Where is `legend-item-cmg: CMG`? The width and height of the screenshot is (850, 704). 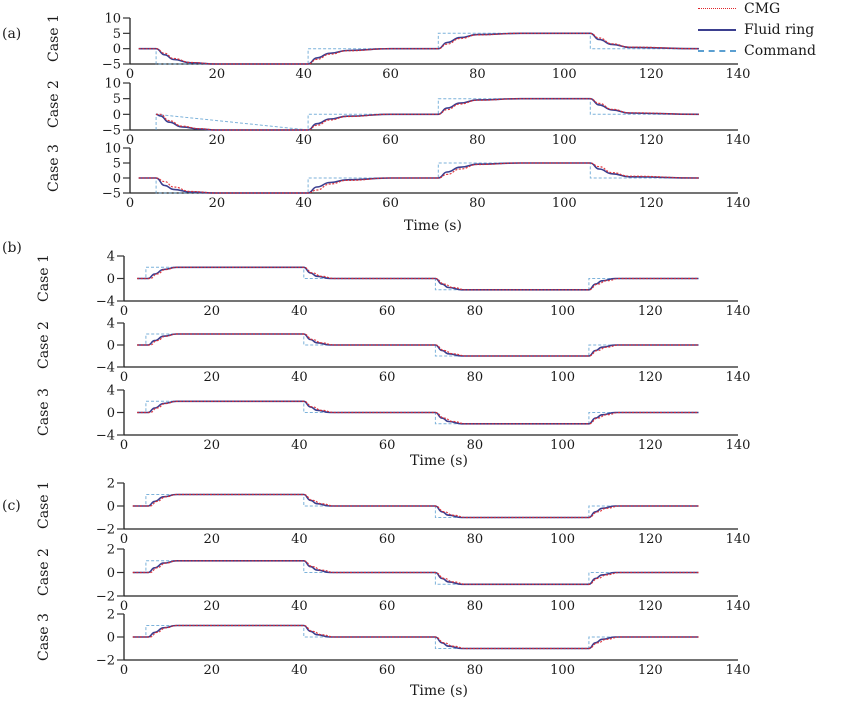
legend-item-cmg: CMG is located at coordinates (774, 9).